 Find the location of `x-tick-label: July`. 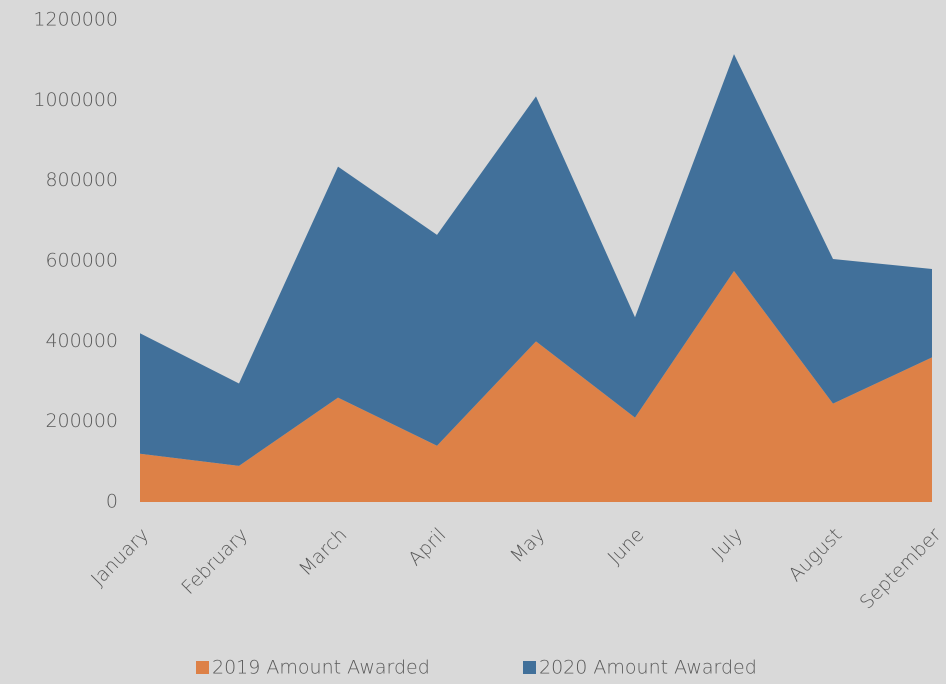

x-tick-label: July is located at coordinates (728, 544).